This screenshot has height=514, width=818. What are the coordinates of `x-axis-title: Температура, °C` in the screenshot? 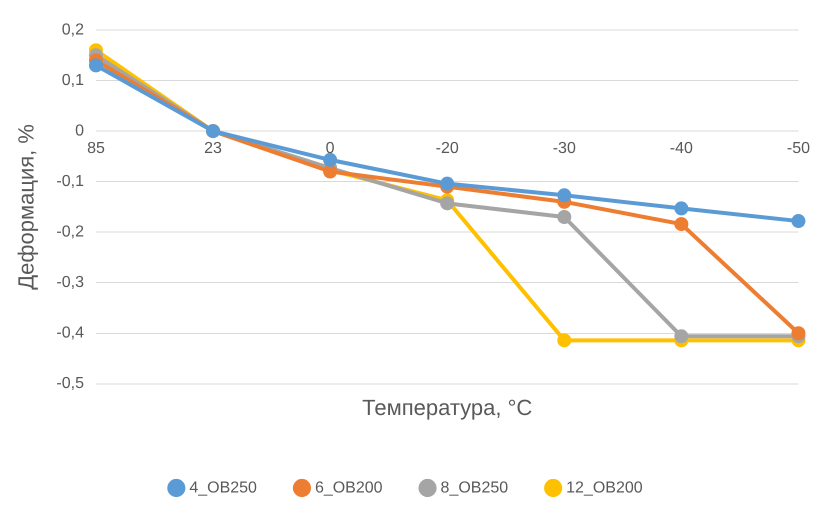 It's located at (447, 407).